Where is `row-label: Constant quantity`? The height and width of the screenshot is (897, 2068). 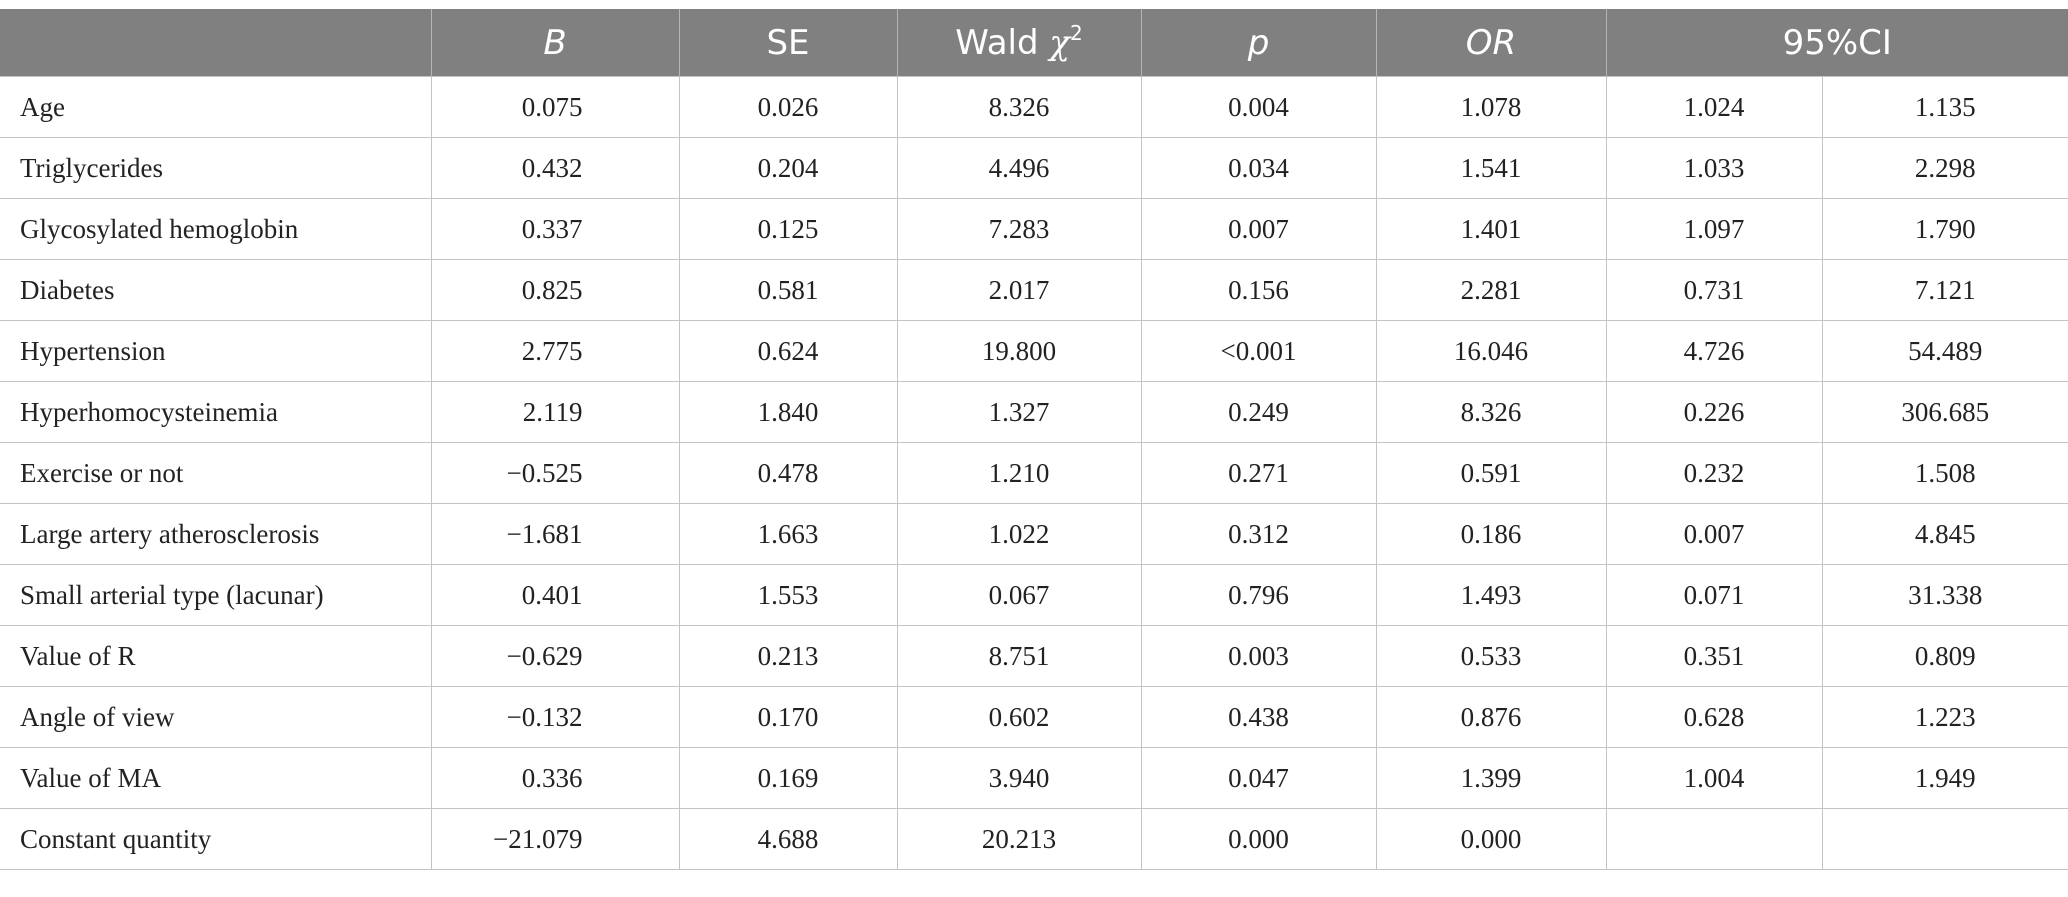
row-label: Constant quantity is located at coordinates (216, 839).